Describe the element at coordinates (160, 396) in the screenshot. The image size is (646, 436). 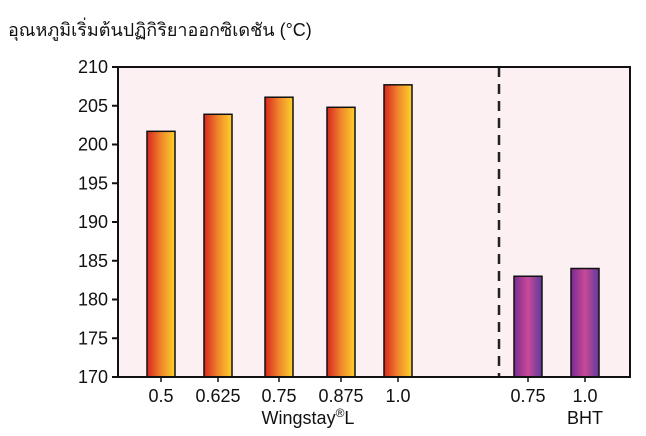
I see `x-tick-label: 0.5` at that location.